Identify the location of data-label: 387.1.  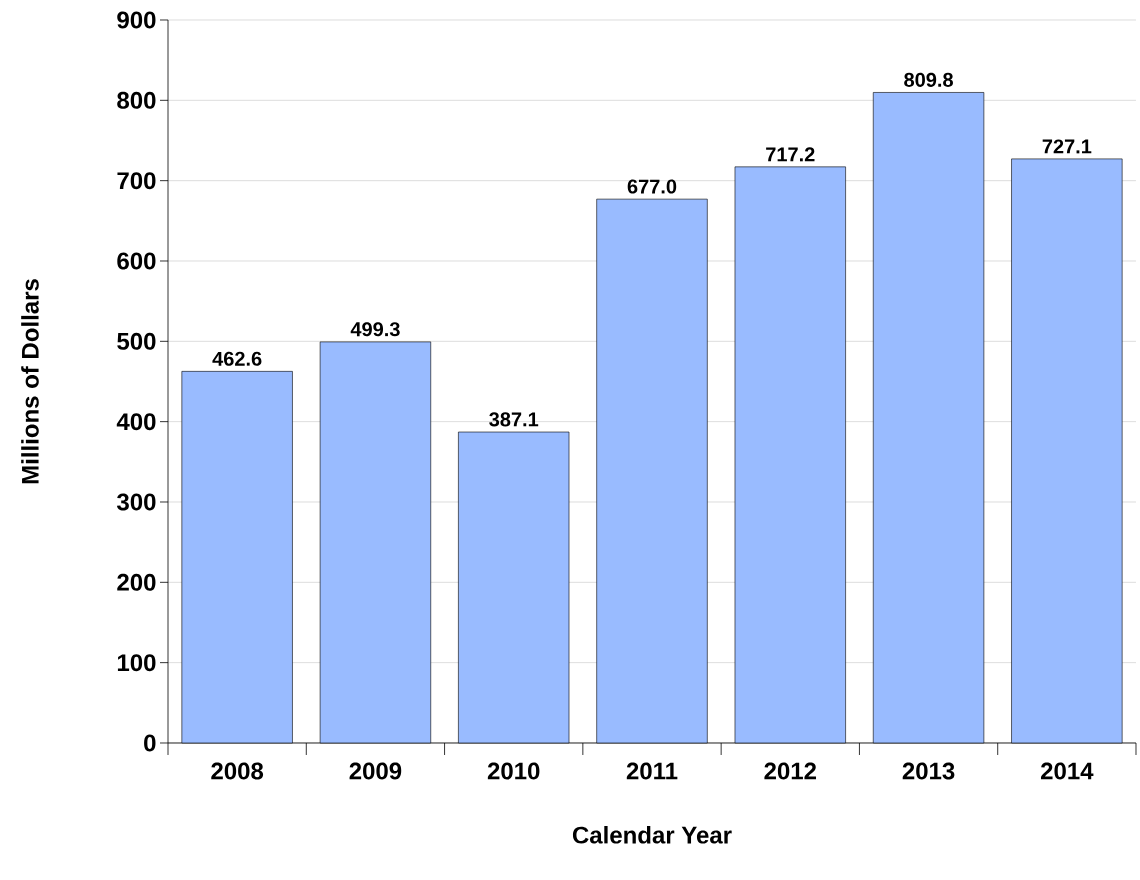
(514, 419).